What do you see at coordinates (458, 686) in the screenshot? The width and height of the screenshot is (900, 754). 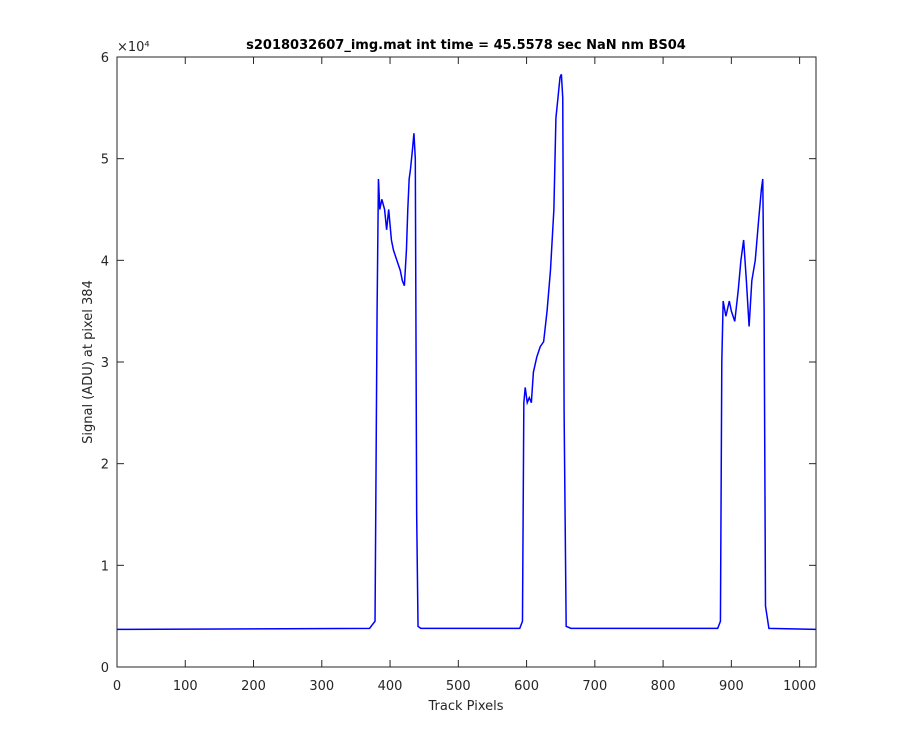 I see `x-tick-label: 500` at bounding box center [458, 686].